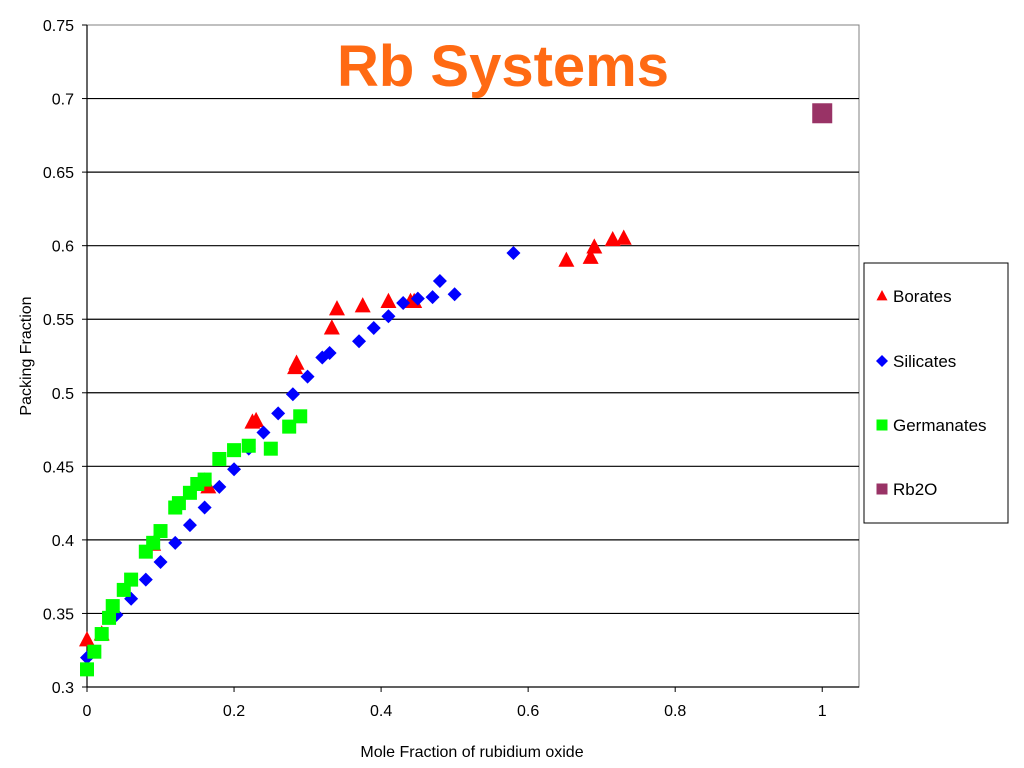  Describe the element at coordinates (528, 711) in the screenshot. I see `x-tick-label: 0.6` at that location.